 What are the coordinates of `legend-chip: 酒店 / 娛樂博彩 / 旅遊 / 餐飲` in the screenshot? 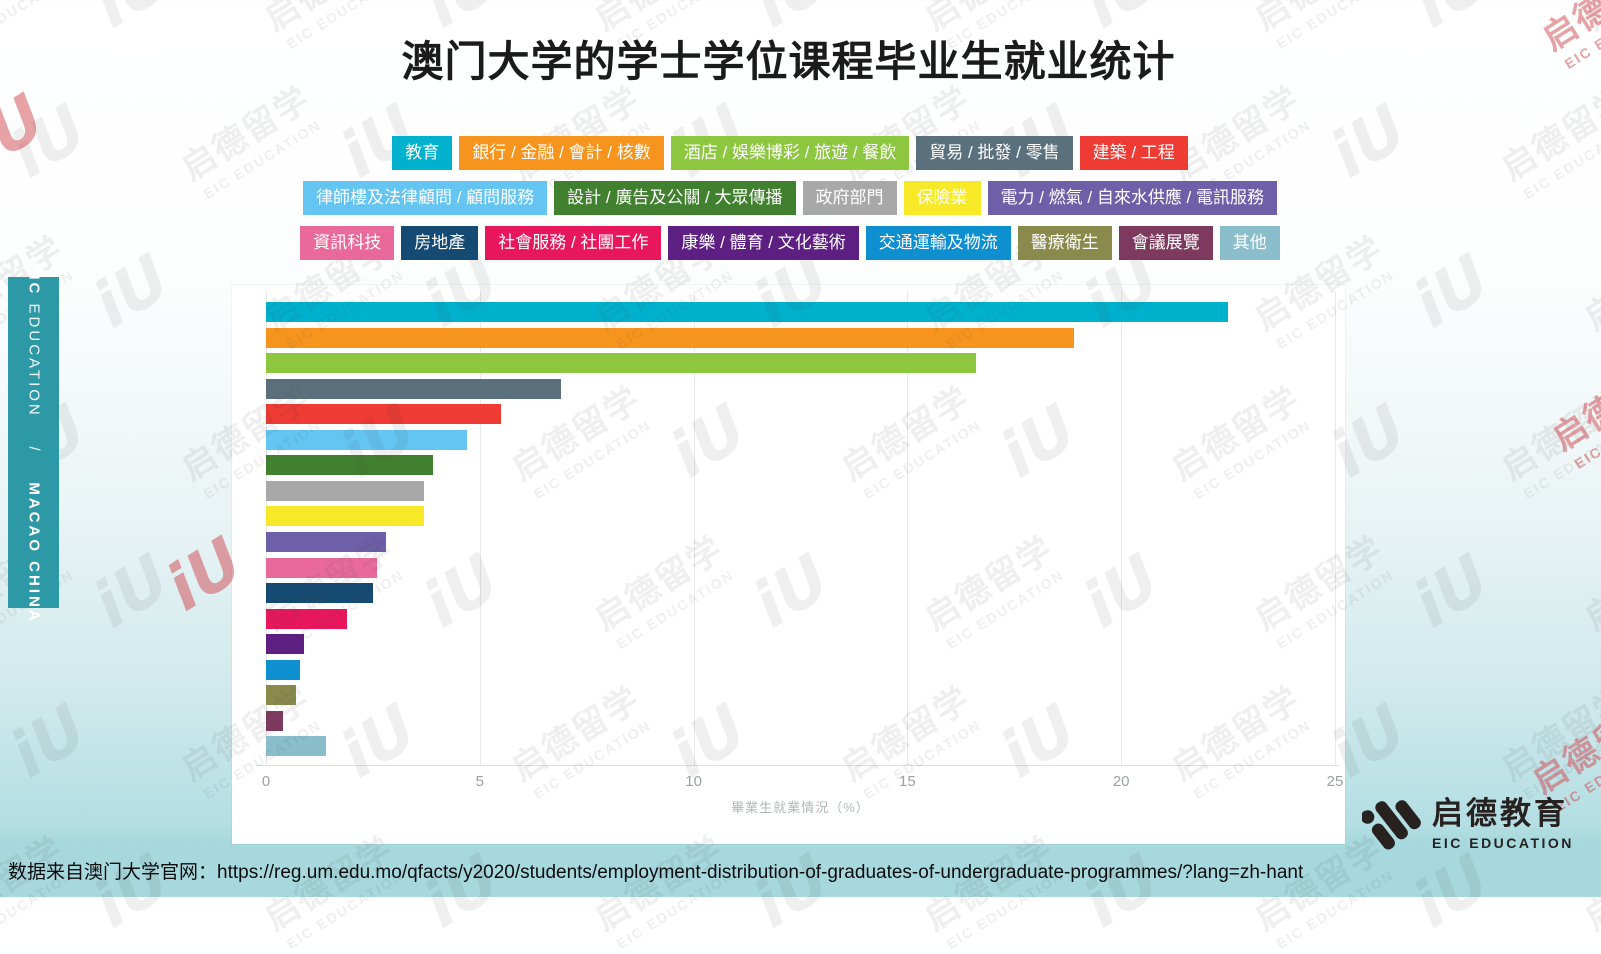 It's located at (790, 153).